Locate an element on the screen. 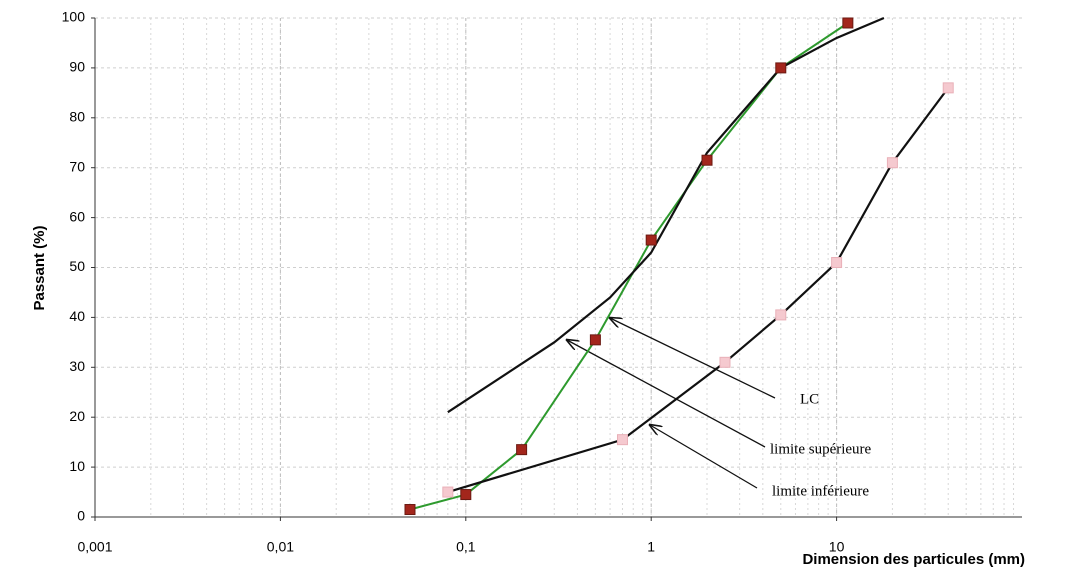 The width and height of the screenshot is (1065, 578). annotation: limite inférieure is located at coordinates (820, 491).